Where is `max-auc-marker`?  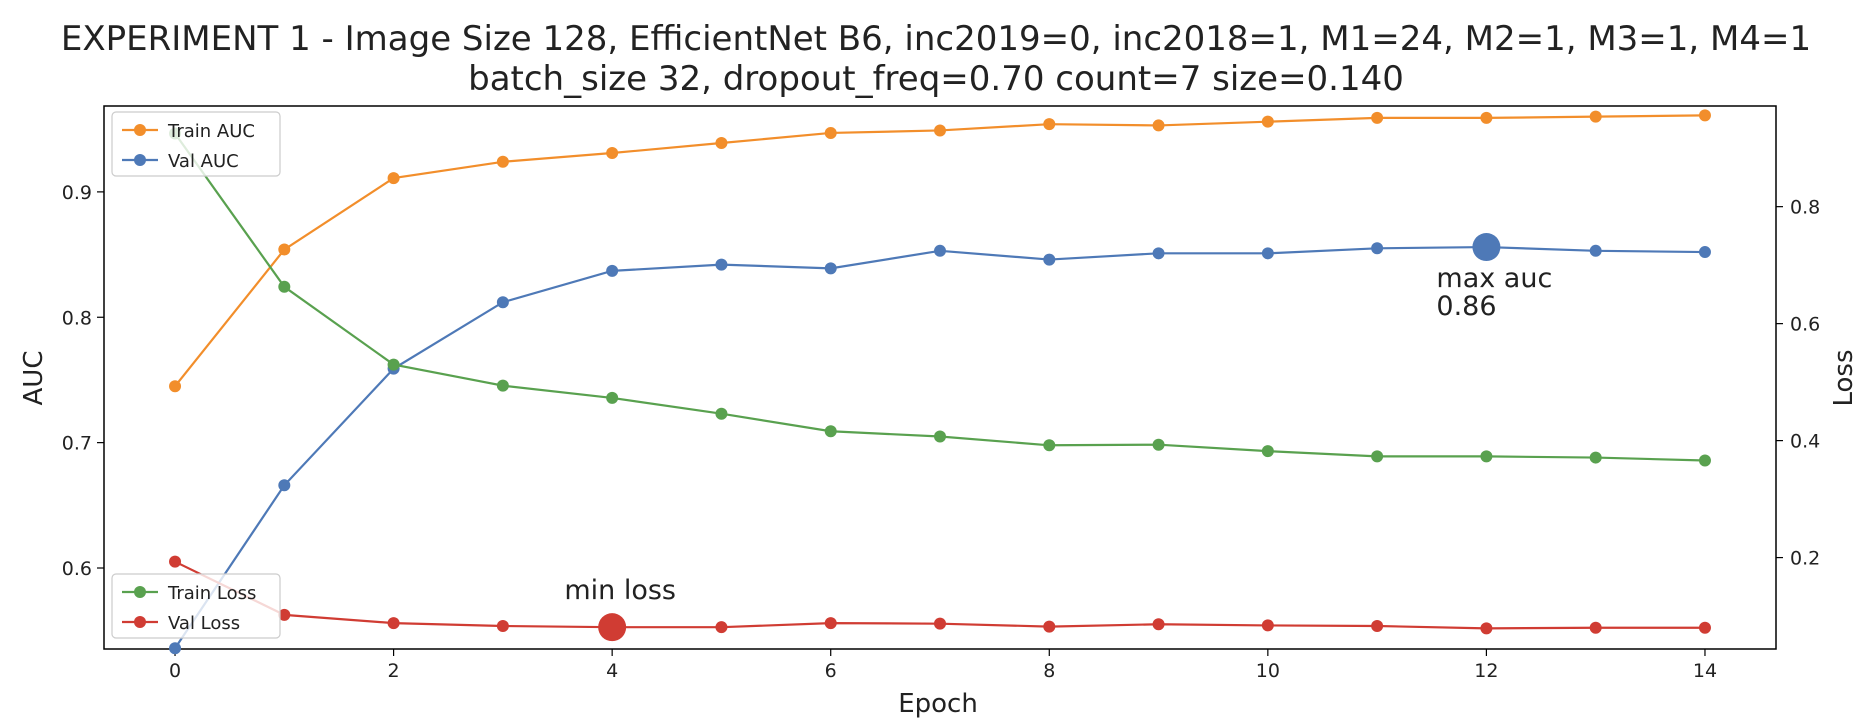
max-auc-marker is located at coordinates (1486, 247).